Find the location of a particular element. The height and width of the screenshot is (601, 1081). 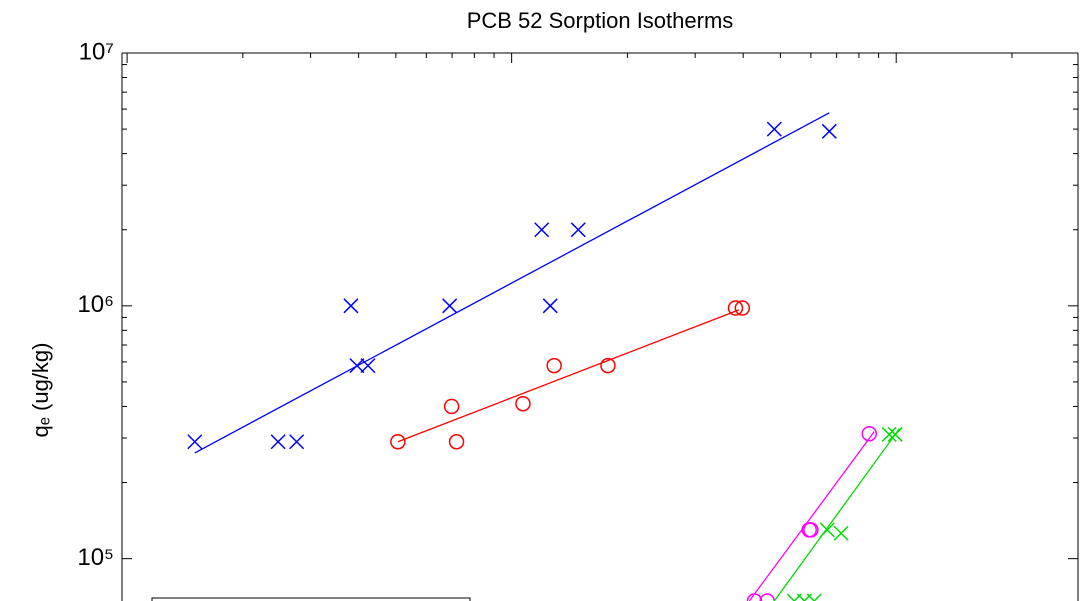

y-tick-label: 10⁶ is located at coordinates (95, 304).